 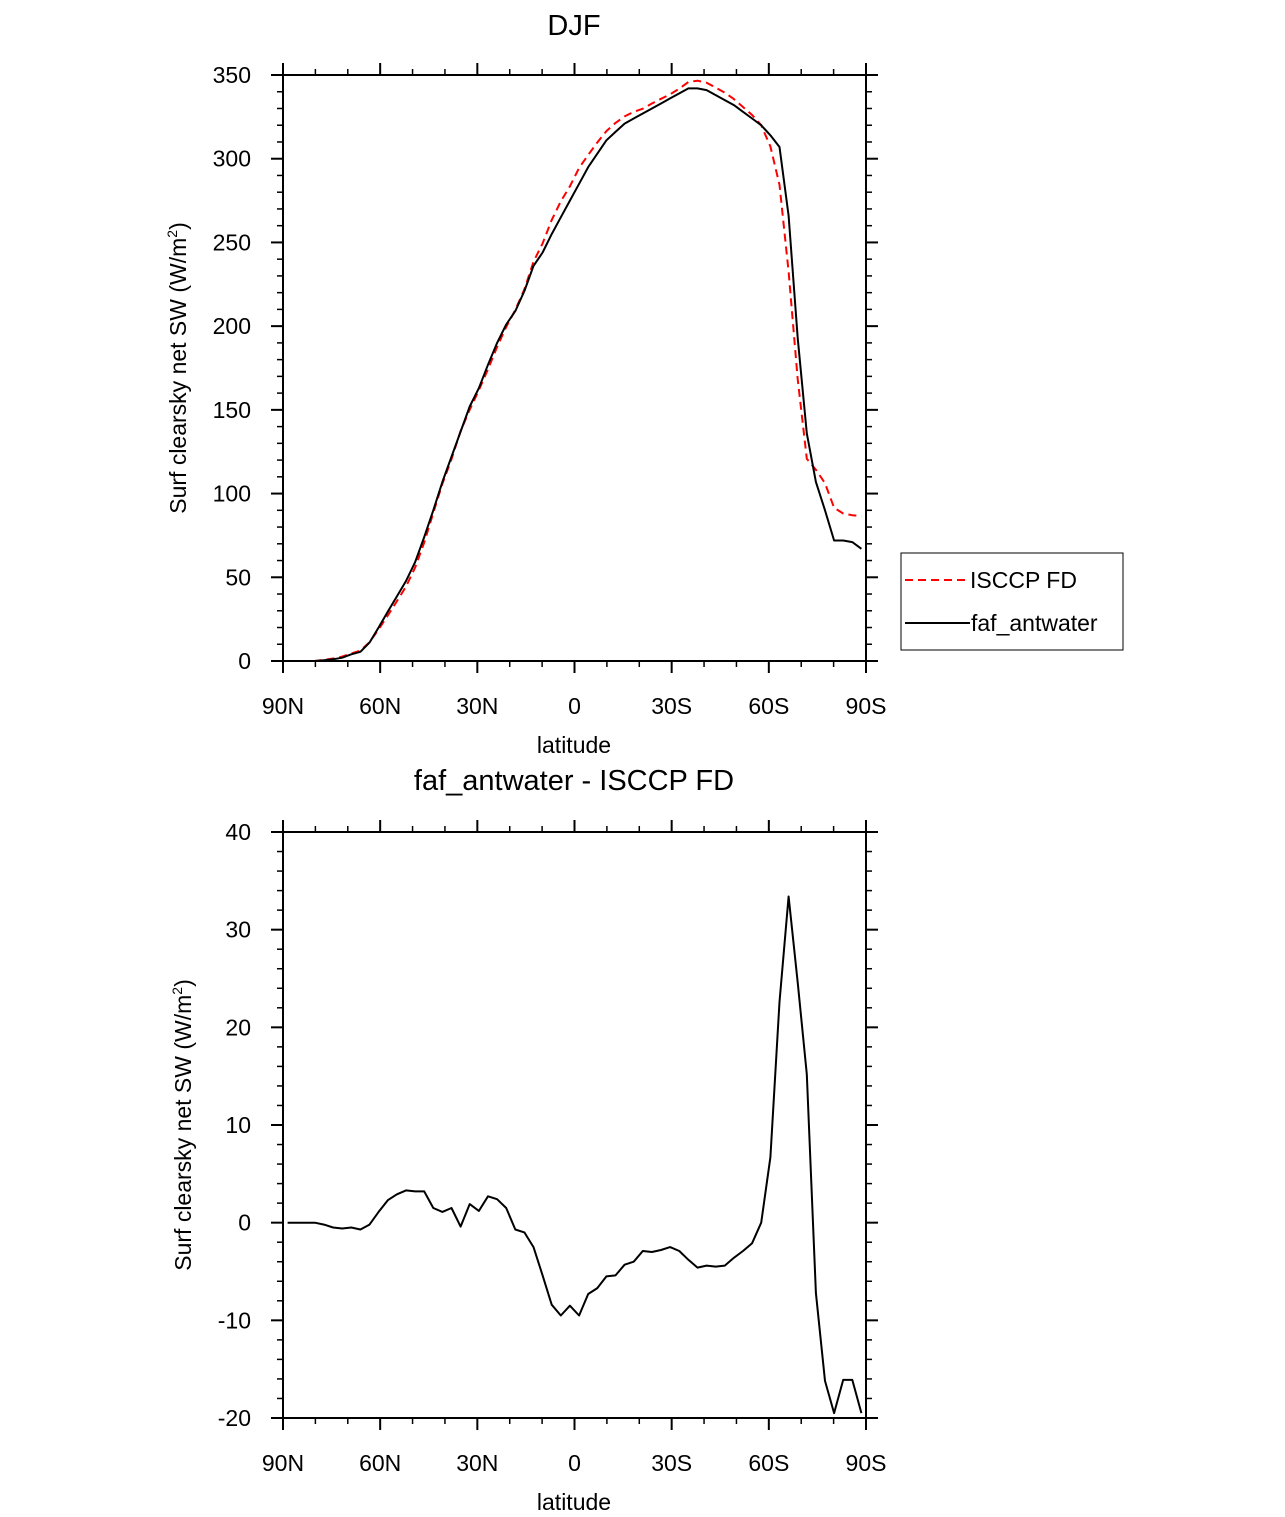 I want to click on y-tick-label: 30, so click(x=238, y=930).